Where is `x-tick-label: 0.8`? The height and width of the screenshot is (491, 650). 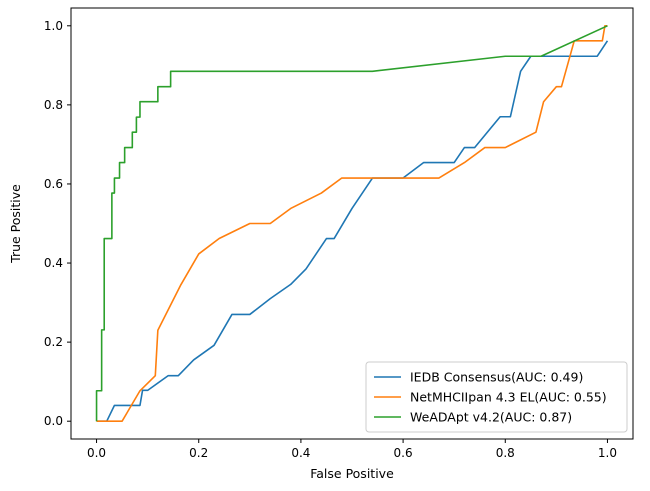
x-tick-label: 0.8 is located at coordinates (505, 453).